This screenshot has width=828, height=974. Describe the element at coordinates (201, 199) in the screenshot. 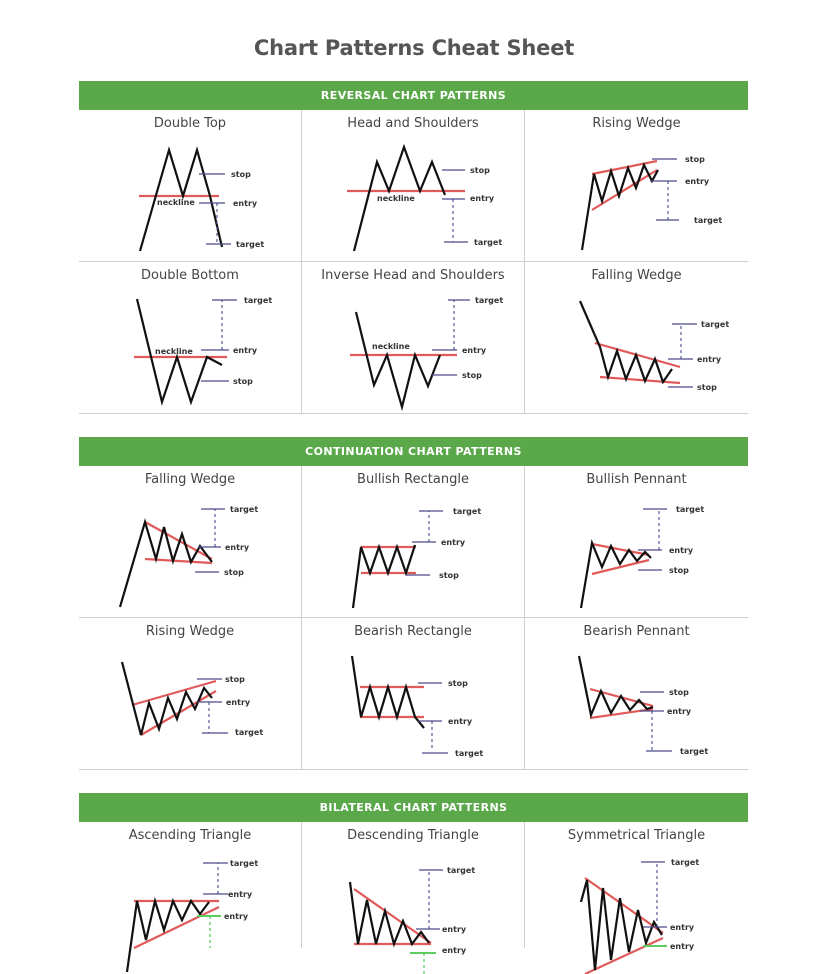

I see `double-top-diagram: neckline stop entry target` at that location.